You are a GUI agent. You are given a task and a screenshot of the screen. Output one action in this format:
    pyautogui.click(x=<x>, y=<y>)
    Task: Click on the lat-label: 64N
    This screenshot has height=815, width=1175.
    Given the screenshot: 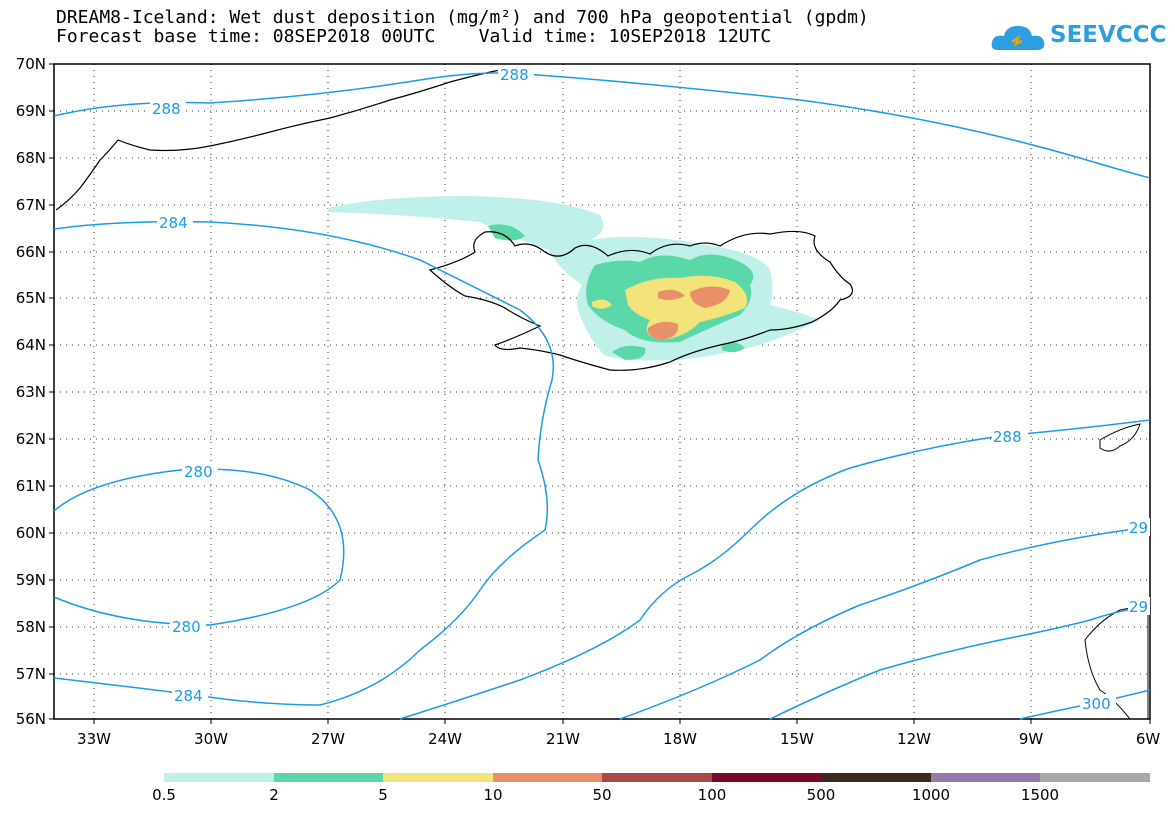 What is the action you would take?
    pyautogui.click(x=31, y=345)
    